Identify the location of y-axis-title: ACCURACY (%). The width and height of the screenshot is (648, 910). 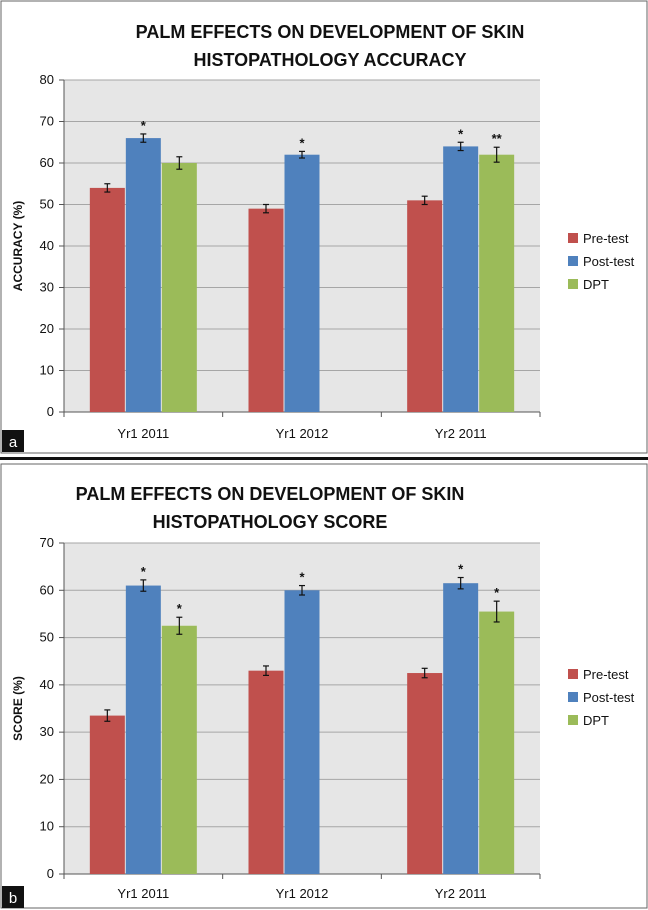
(18, 246).